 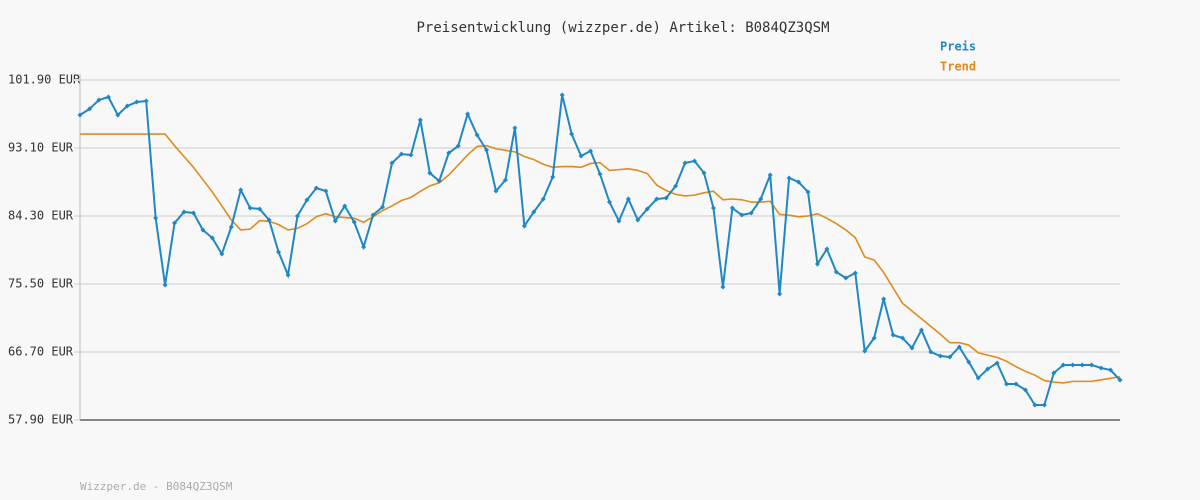 I want to click on y-tick-label: 84.30 EUR, so click(x=41, y=216).